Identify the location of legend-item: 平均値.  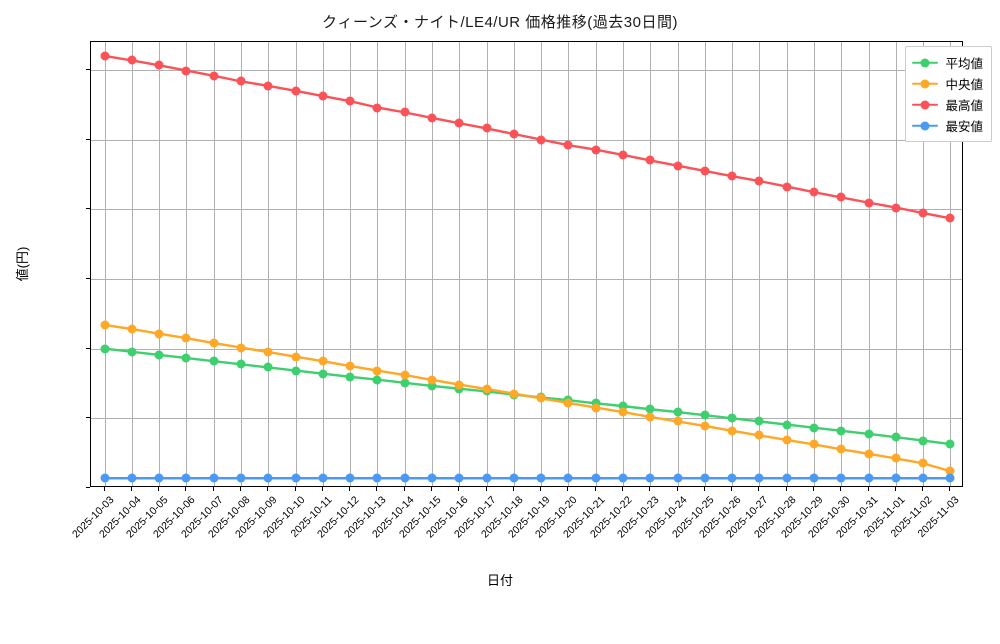
(947, 62).